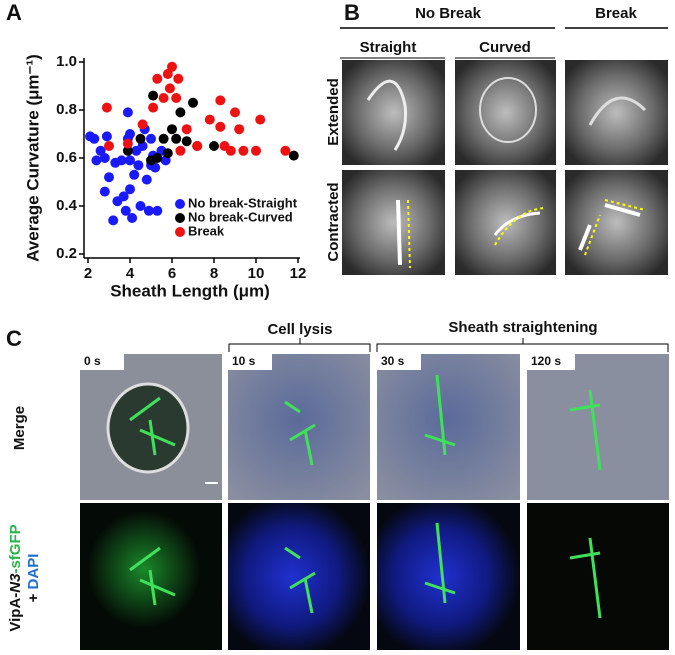 This screenshot has width=675, height=655. Describe the element at coordinates (388, 47) in the screenshot. I see `column-subheader: Straight` at that location.